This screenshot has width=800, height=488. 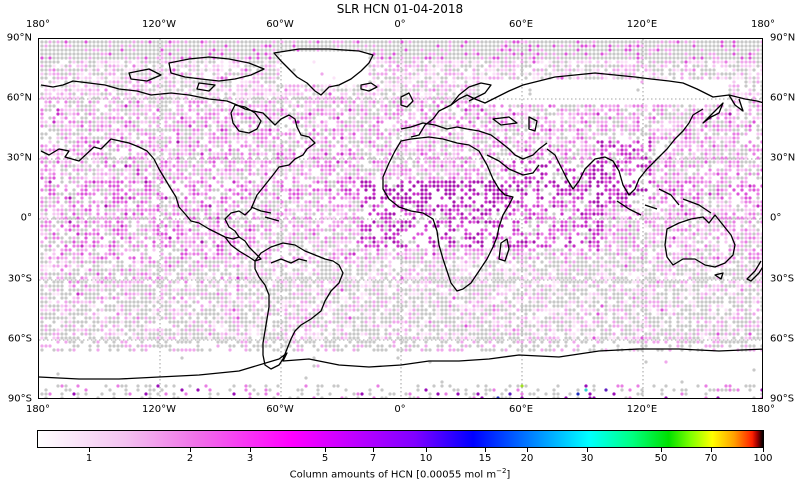 What do you see at coordinates (250, 458) in the screenshot?
I see `cb-tick-label: 3` at bounding box center [250, 458].